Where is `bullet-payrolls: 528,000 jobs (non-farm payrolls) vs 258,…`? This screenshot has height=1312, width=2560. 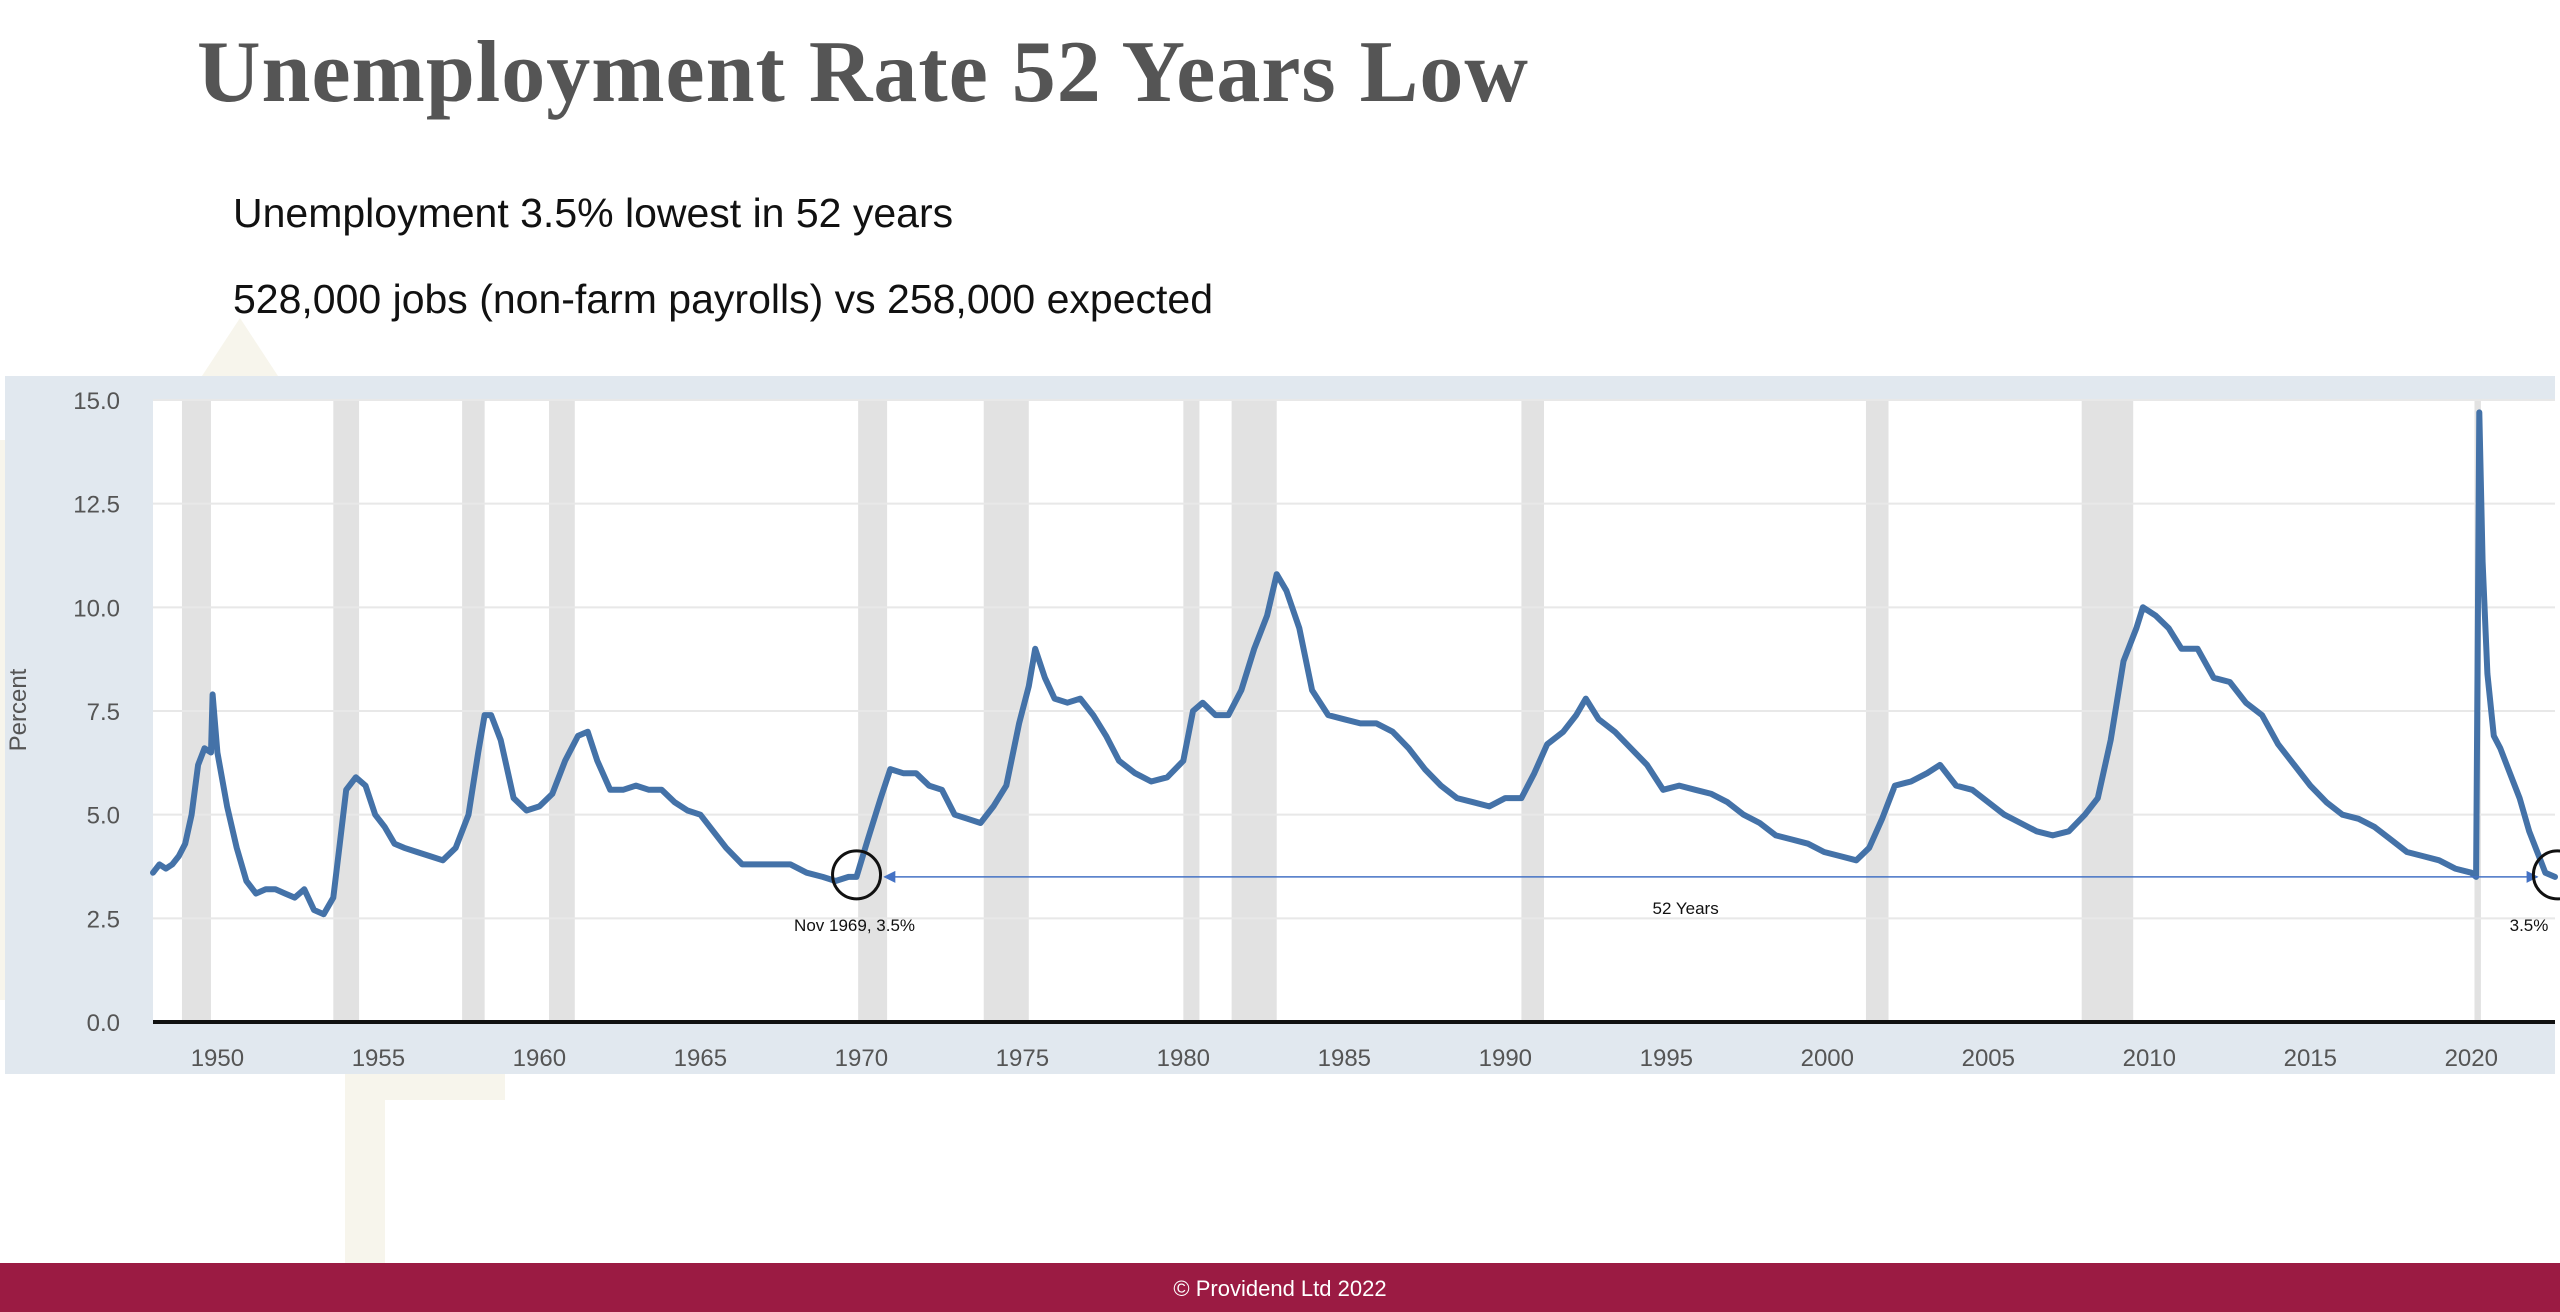
bullet-payrolls: 528,000 jobs (non-farm payrolls) vs 258,… is located at coordinates (723, 299).